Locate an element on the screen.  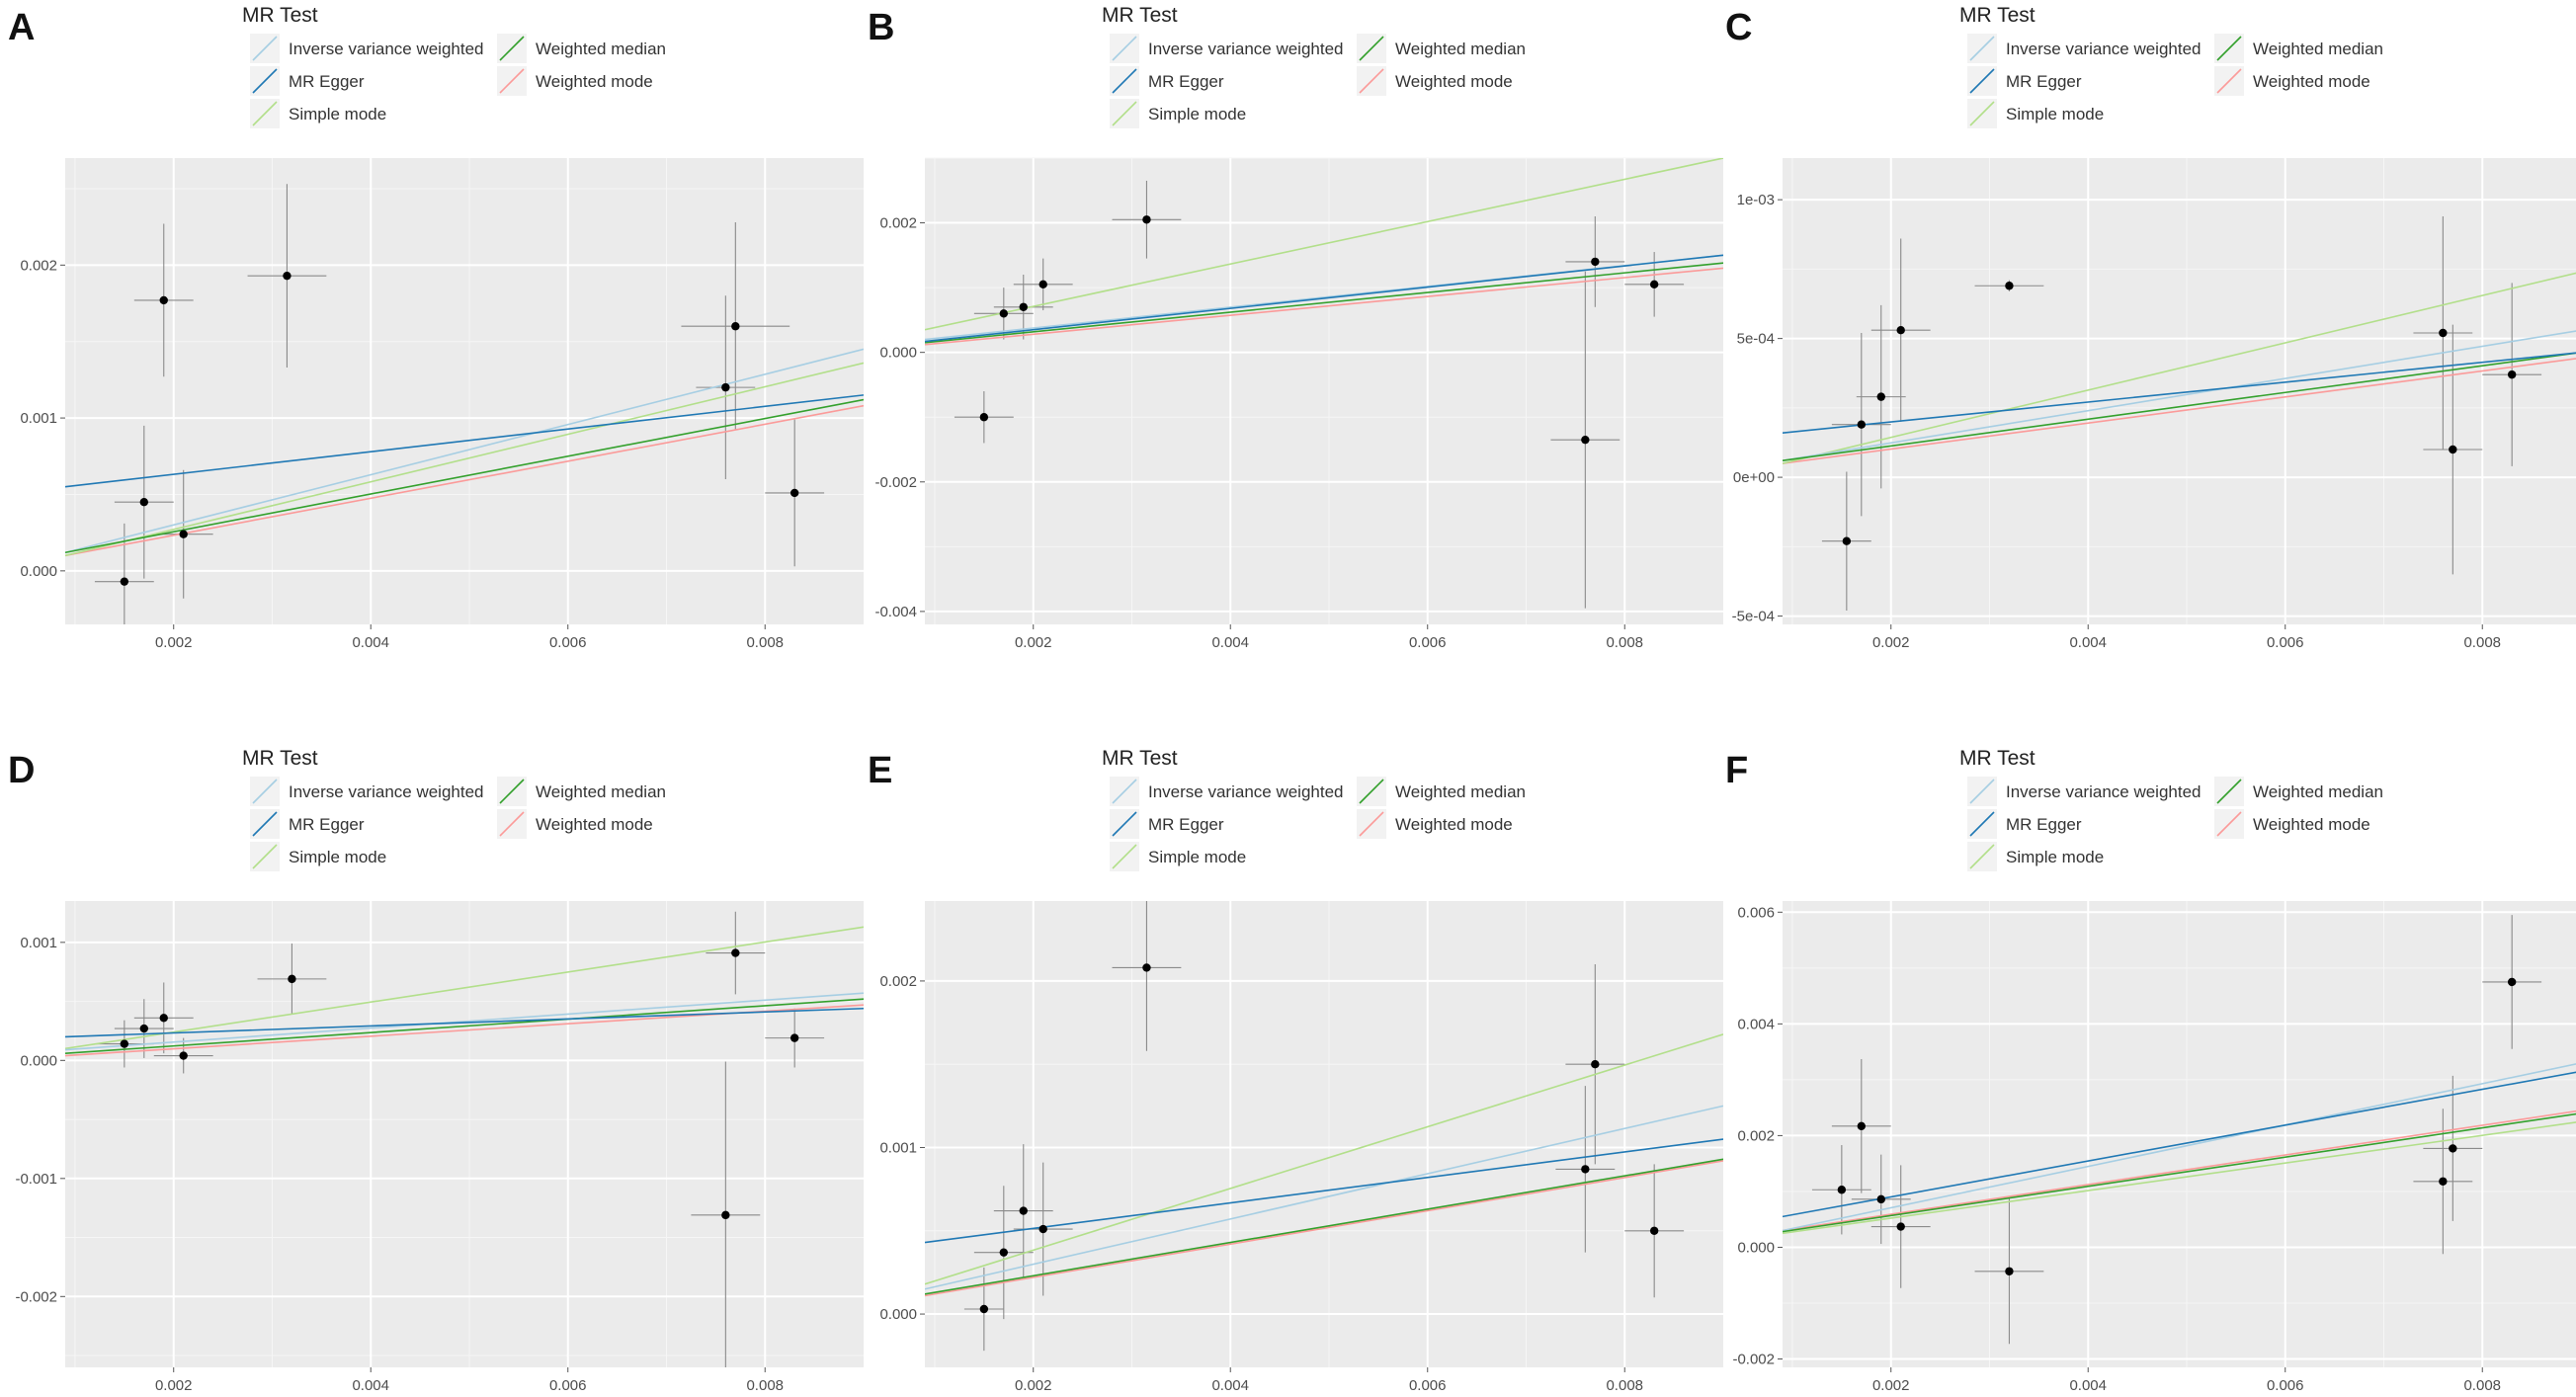
y-tick-label: 0.006 is located at coordinates (1756, 912).